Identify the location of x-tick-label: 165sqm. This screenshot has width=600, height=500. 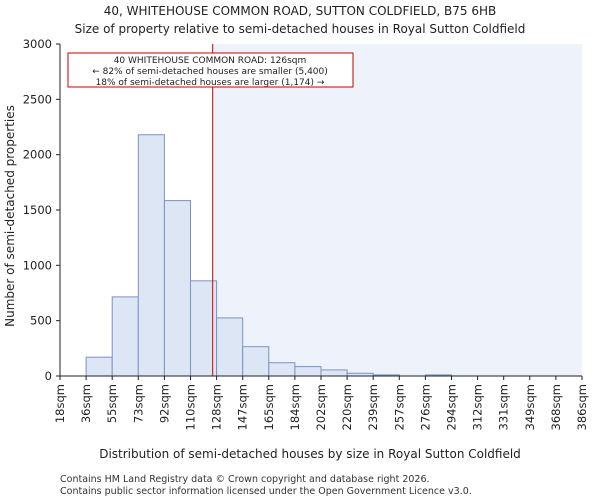
(269, 407).